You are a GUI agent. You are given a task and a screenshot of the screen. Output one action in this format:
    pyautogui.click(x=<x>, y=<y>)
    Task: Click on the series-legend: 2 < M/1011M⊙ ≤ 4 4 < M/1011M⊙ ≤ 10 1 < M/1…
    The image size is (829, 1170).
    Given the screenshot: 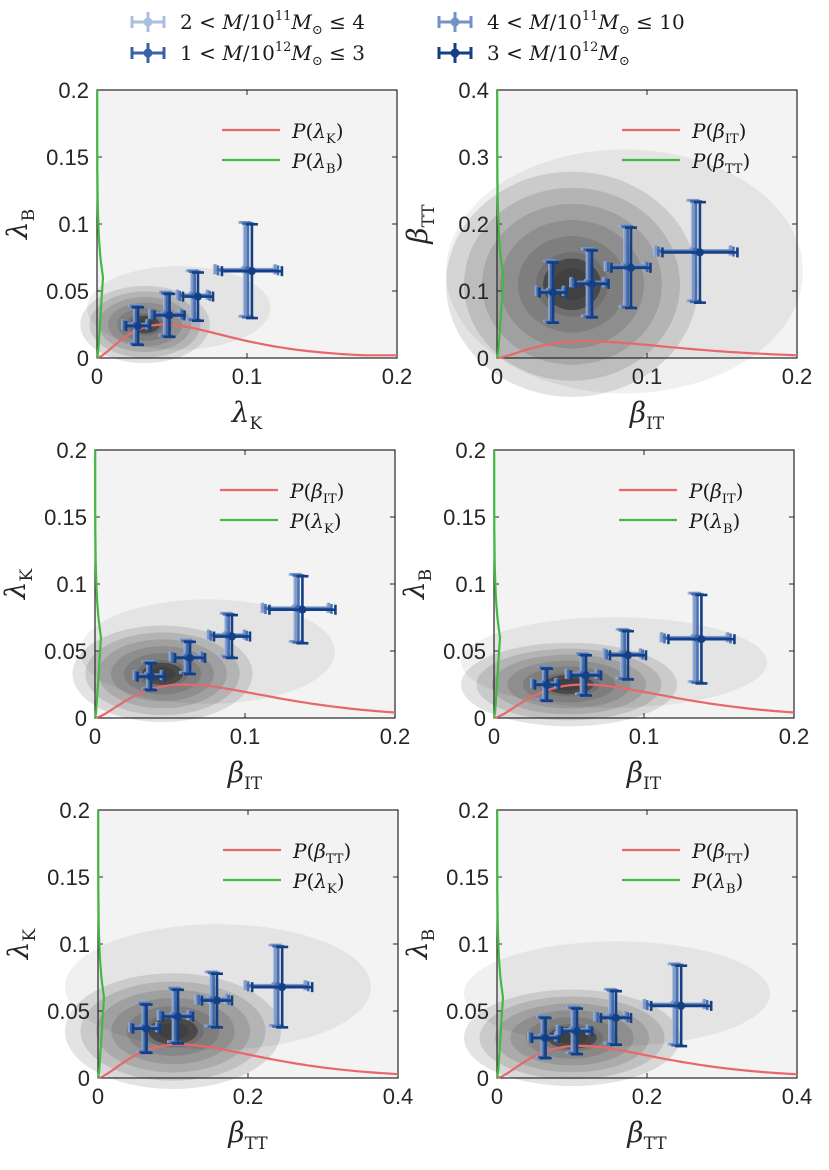 What is the action you would take?
    pyautogui.click(x=407, y=39)
    